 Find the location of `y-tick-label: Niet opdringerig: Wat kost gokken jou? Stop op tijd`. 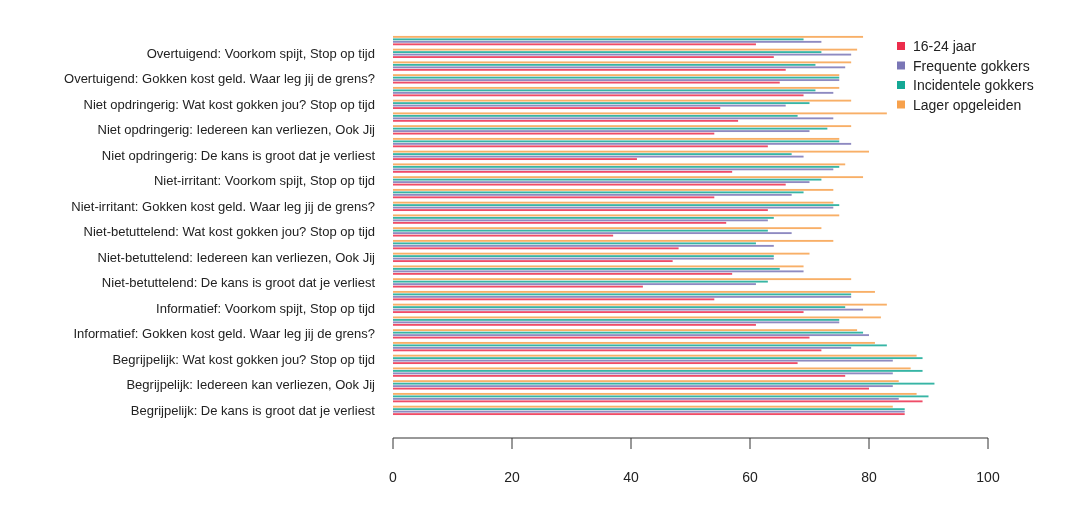

y-tick-label: Niet opdringerig: Wat kost gokken jou? Stop op tijd is located at coordinates (229, 104).